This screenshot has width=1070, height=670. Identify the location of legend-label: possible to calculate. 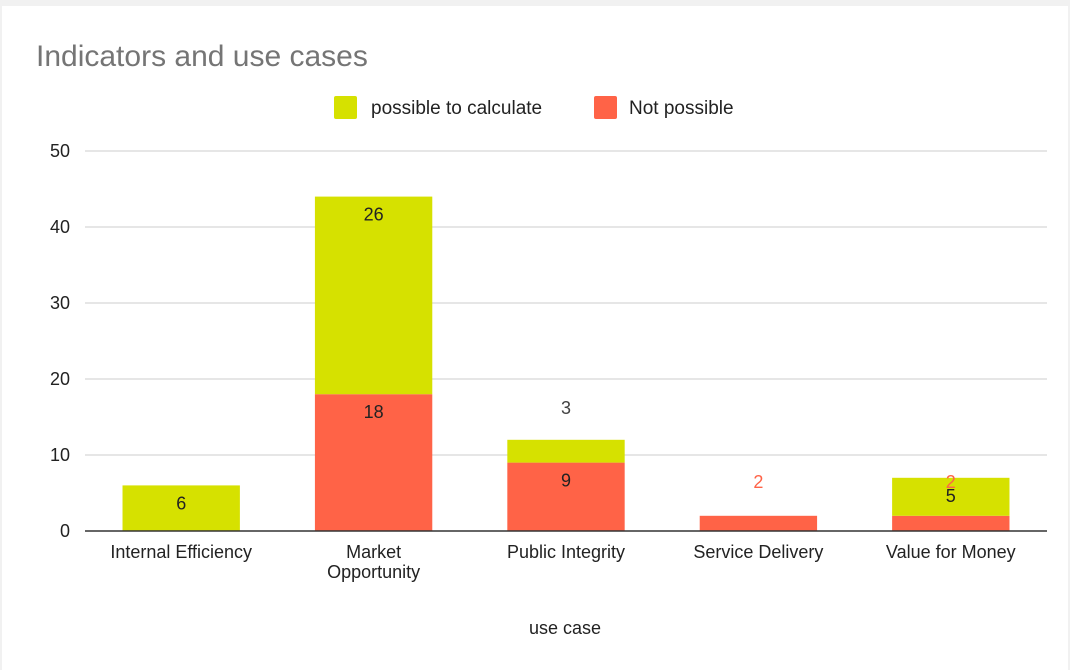
(456, 108).